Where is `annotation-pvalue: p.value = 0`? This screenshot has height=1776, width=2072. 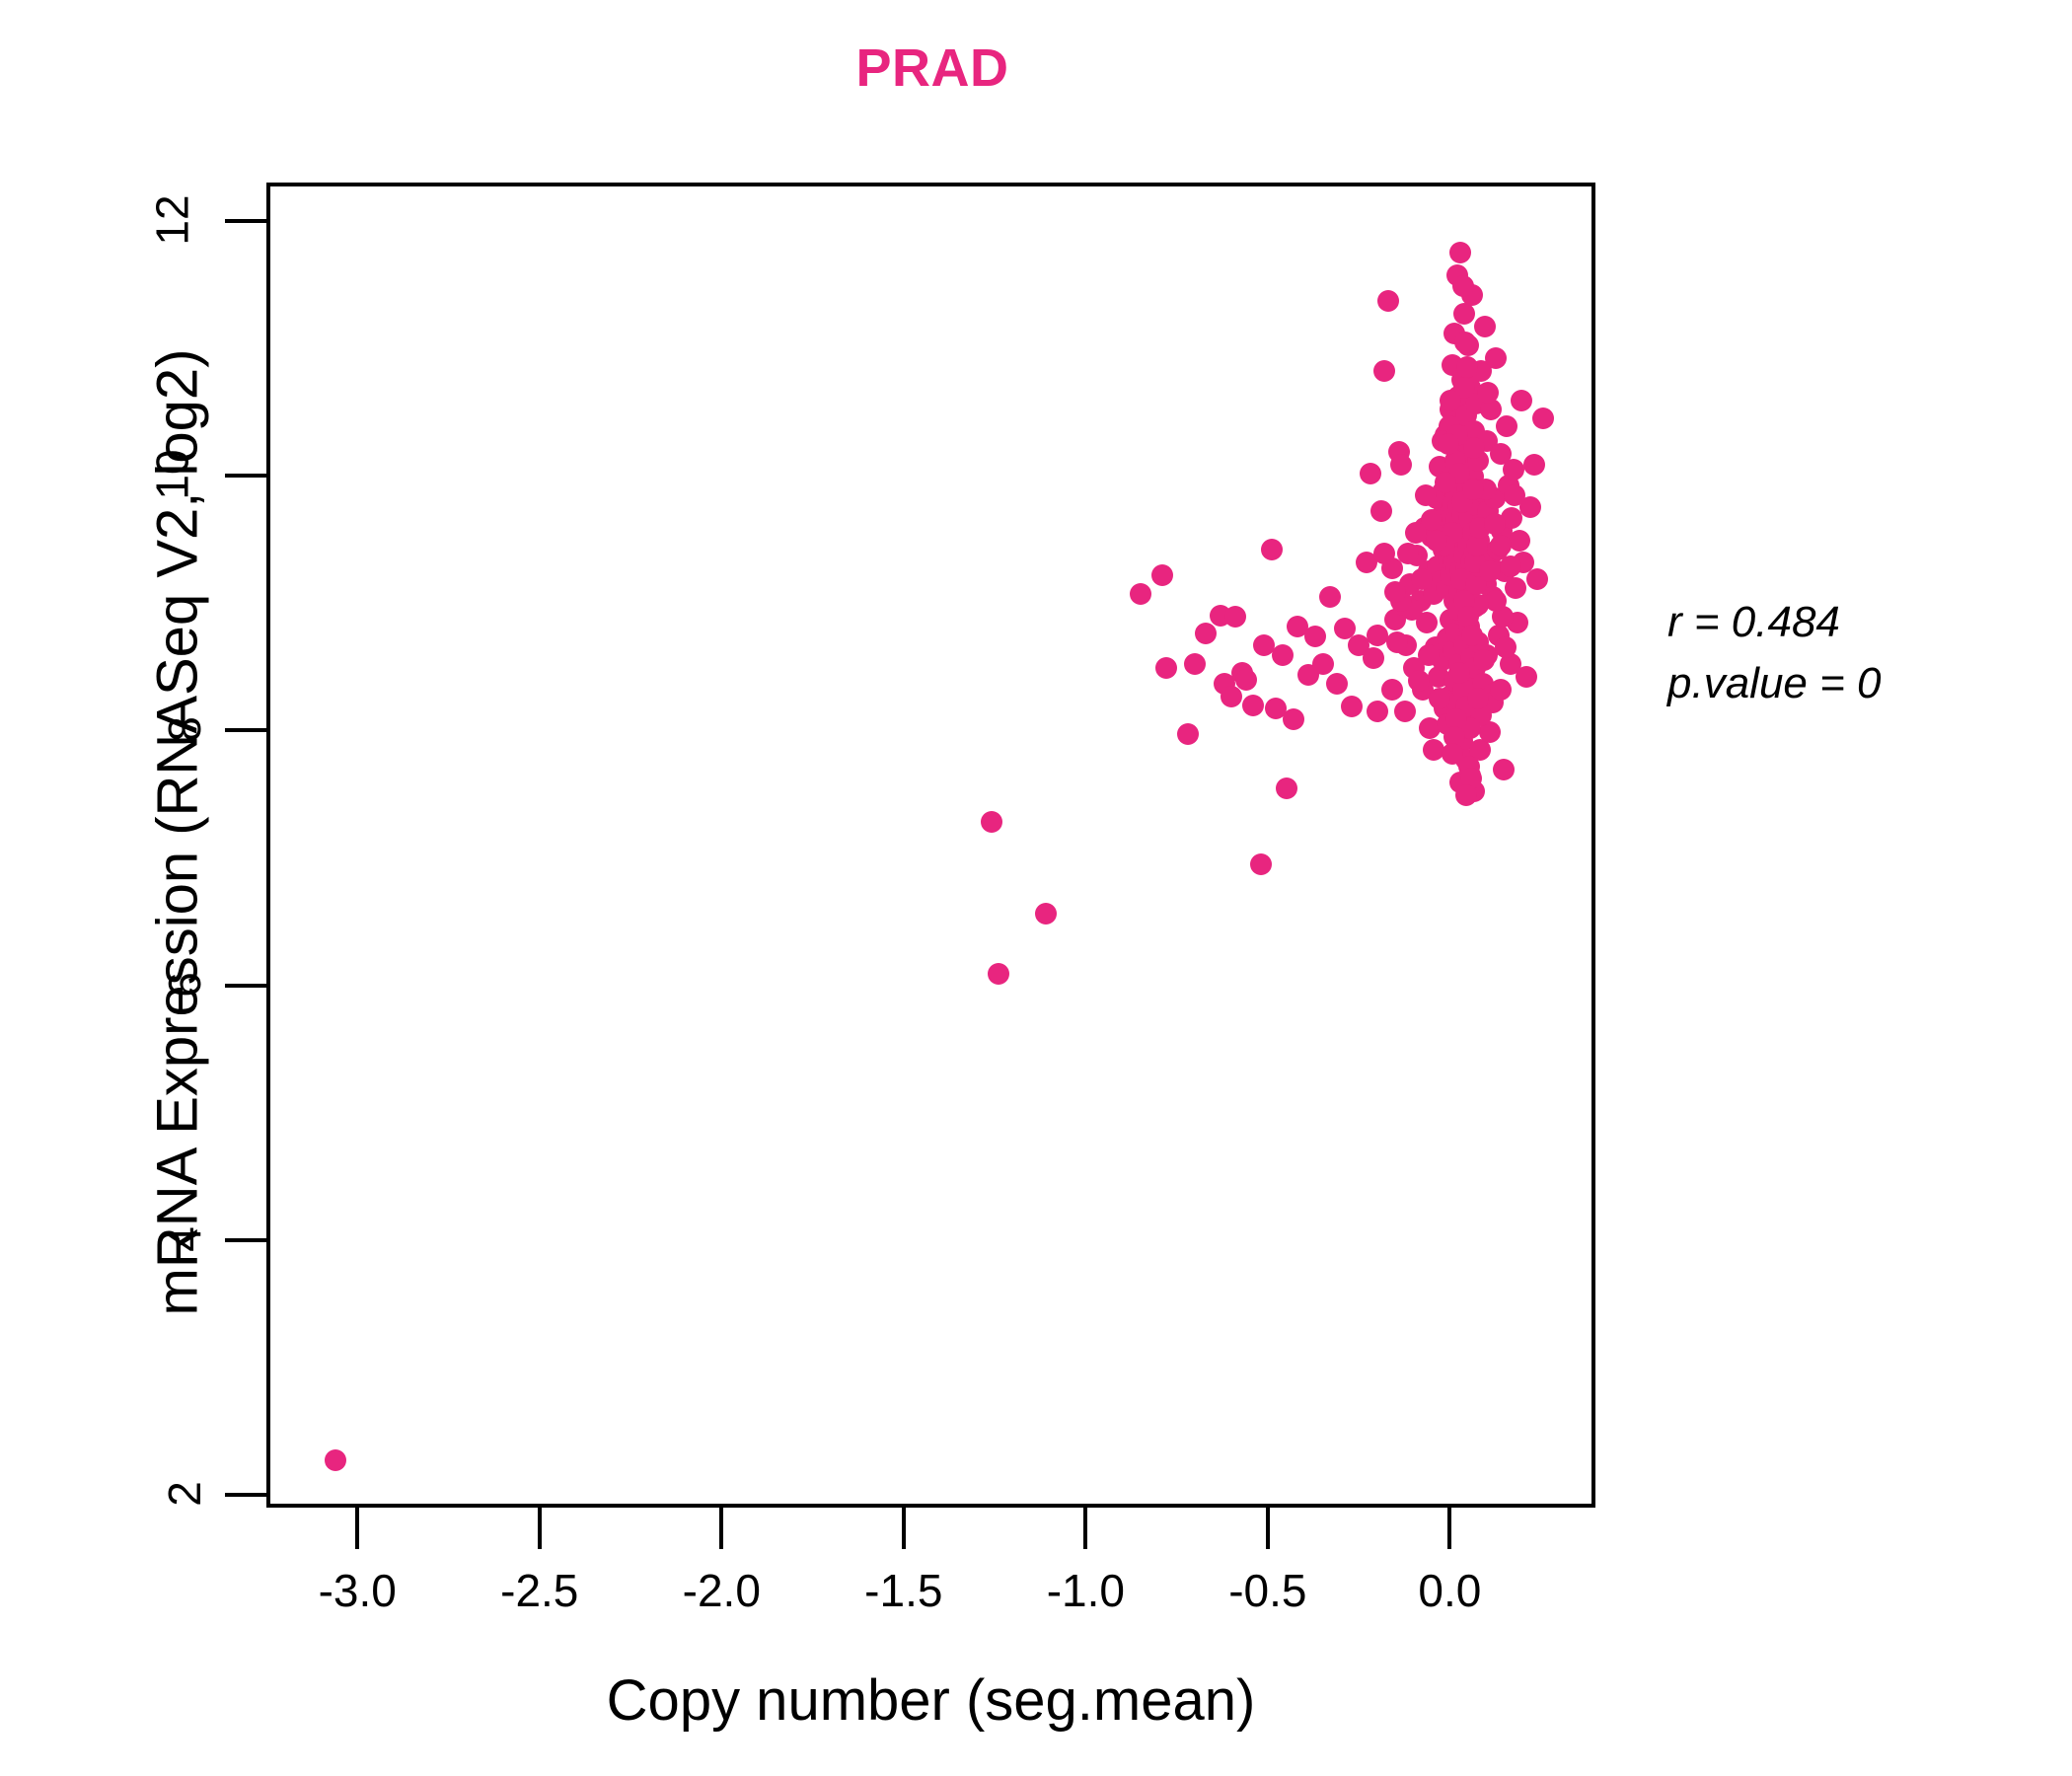 annotation-pvalue: p.value = 0 is located at coordinates (1774, 683).